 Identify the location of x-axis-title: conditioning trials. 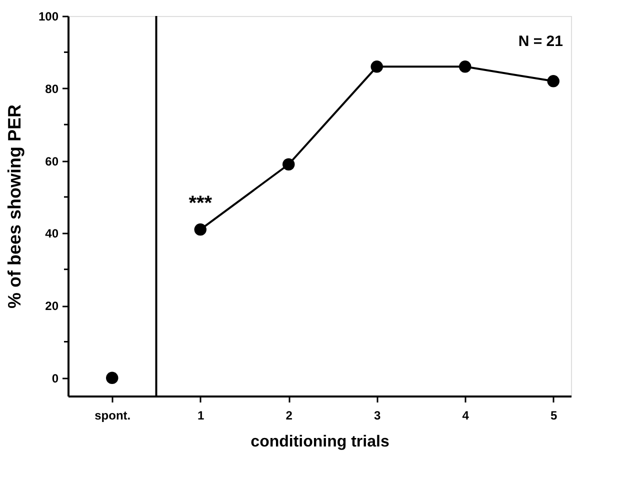
(320, 442).